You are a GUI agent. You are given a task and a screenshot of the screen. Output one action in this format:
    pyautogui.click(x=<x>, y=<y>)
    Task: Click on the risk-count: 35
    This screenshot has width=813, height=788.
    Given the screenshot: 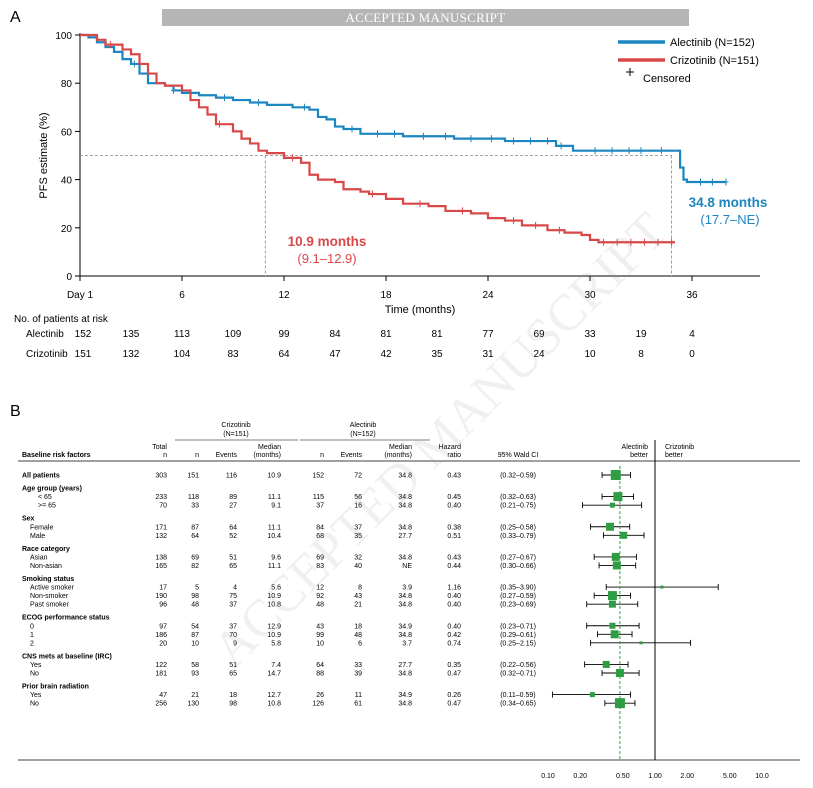 What is the action you would take?
    pyautogui.click(x=437, y=354)
    